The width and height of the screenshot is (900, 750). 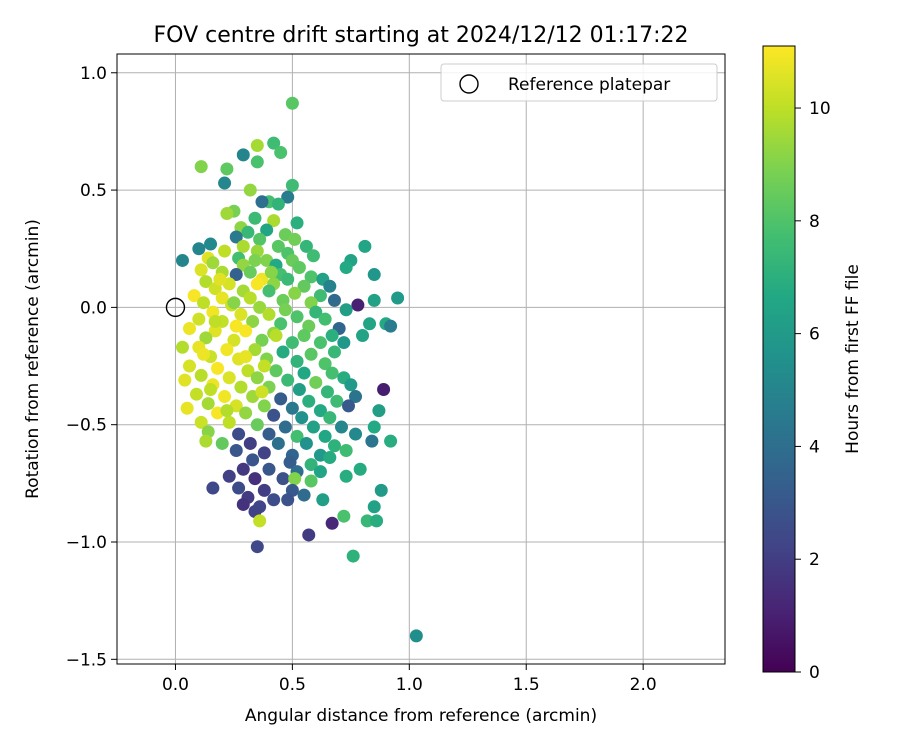 I want to click on colorbar-tick-label: 0, so click(x=814, y=673).